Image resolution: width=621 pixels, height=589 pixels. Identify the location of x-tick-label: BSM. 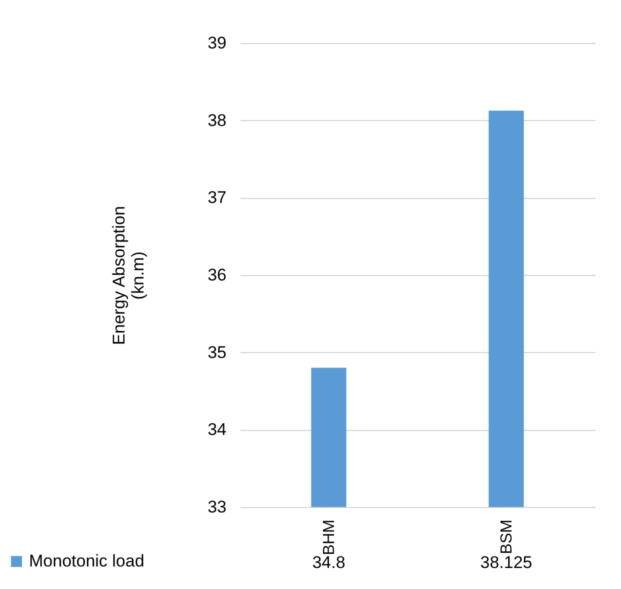
(507, 537).